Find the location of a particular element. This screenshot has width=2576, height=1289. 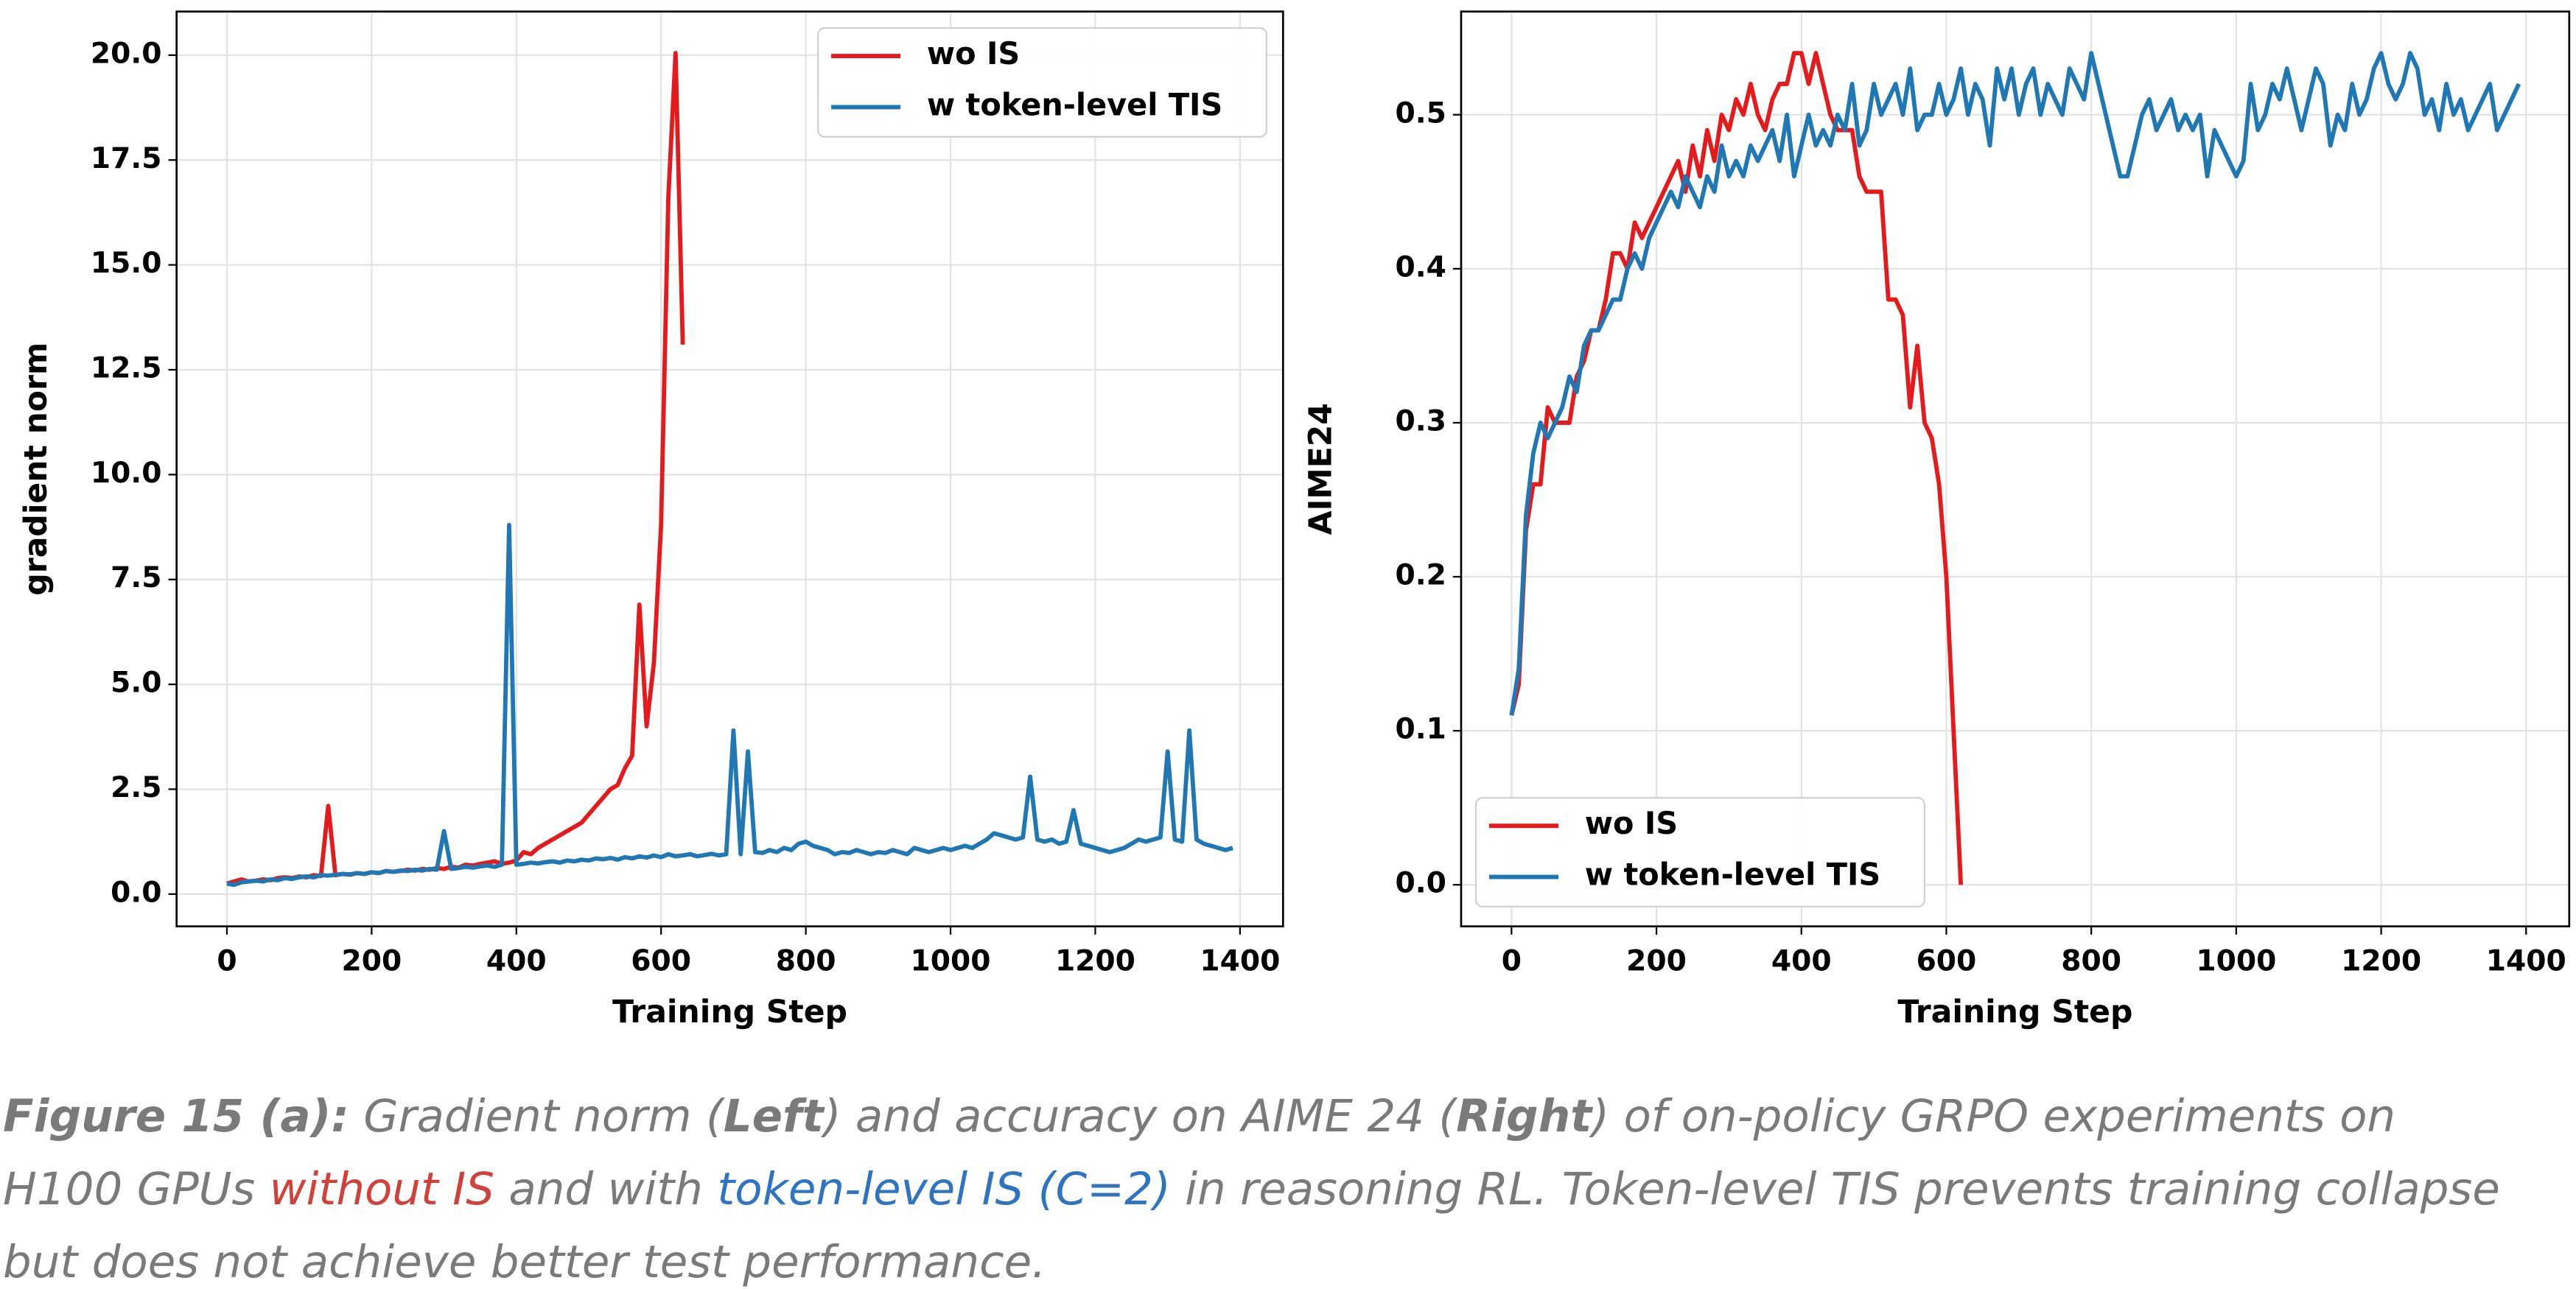

caption-segment: ) and accuracy on AIME 24 ( is located at coordinates (1140, 1116).